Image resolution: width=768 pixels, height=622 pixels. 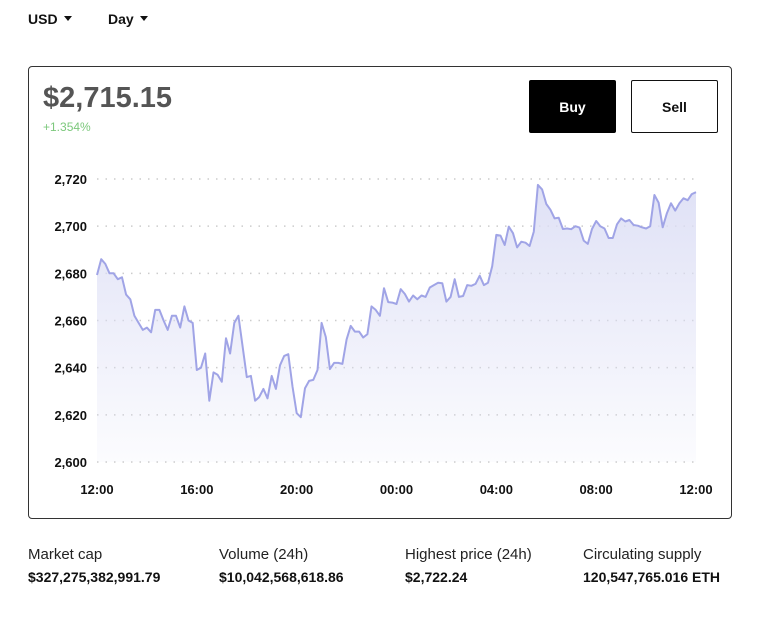 What do you see at coordinates (651, 565) in the screenshot?
I see `stat-circulating-supply: Circulating supply 120,547,765.016 ETH` at bounding box center [651, 565].